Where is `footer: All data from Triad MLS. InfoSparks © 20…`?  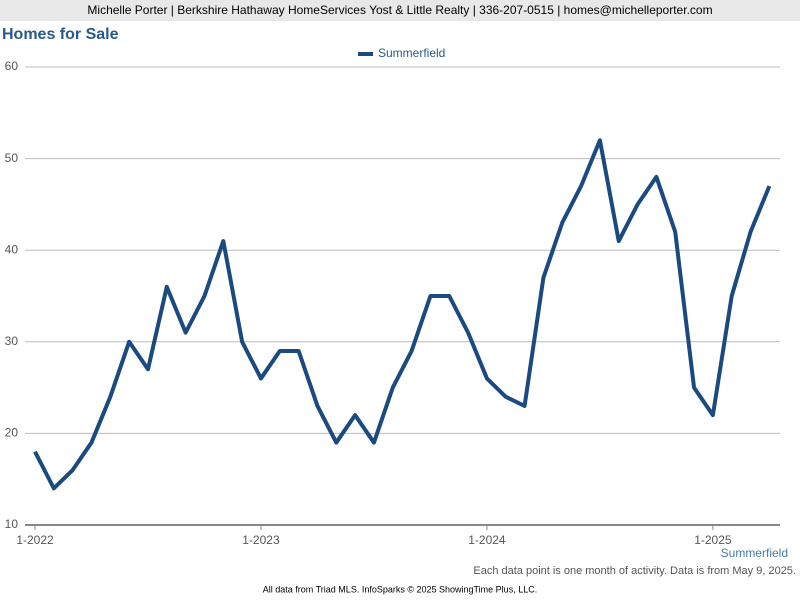 footer: All data from Triad MLS. InfoSparks © 20… is located at coordinates (400, 589).